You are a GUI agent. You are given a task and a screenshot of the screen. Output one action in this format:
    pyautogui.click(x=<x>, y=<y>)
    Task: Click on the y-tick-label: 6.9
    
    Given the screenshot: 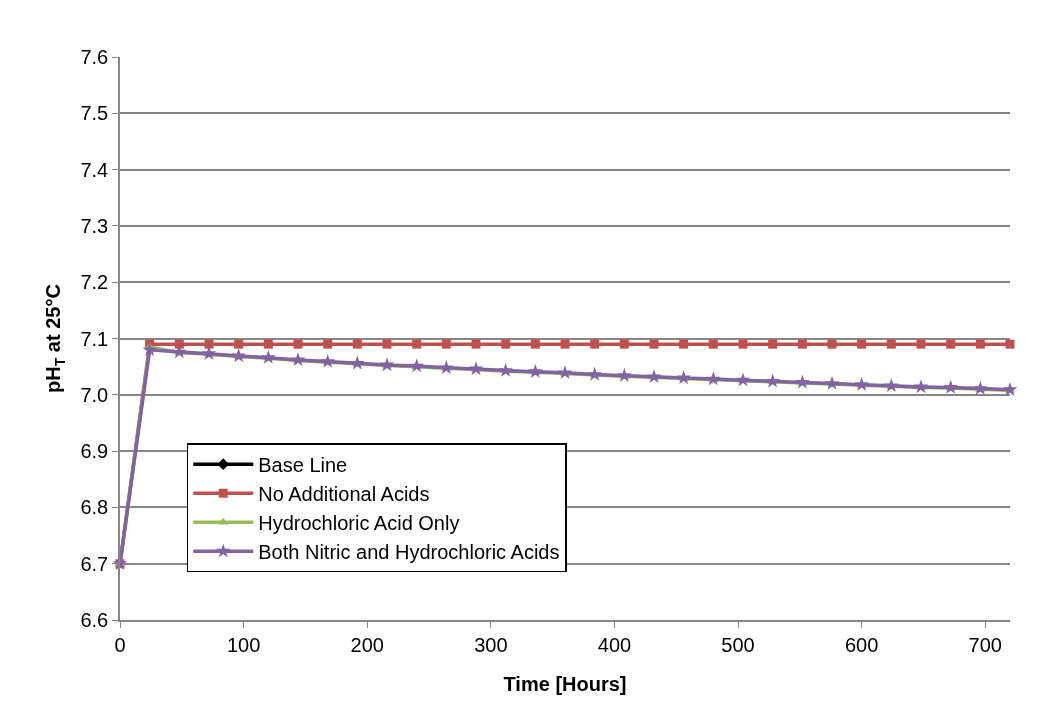 What is the action you would take?
    pyautogui.click(x=94, y=451)
    